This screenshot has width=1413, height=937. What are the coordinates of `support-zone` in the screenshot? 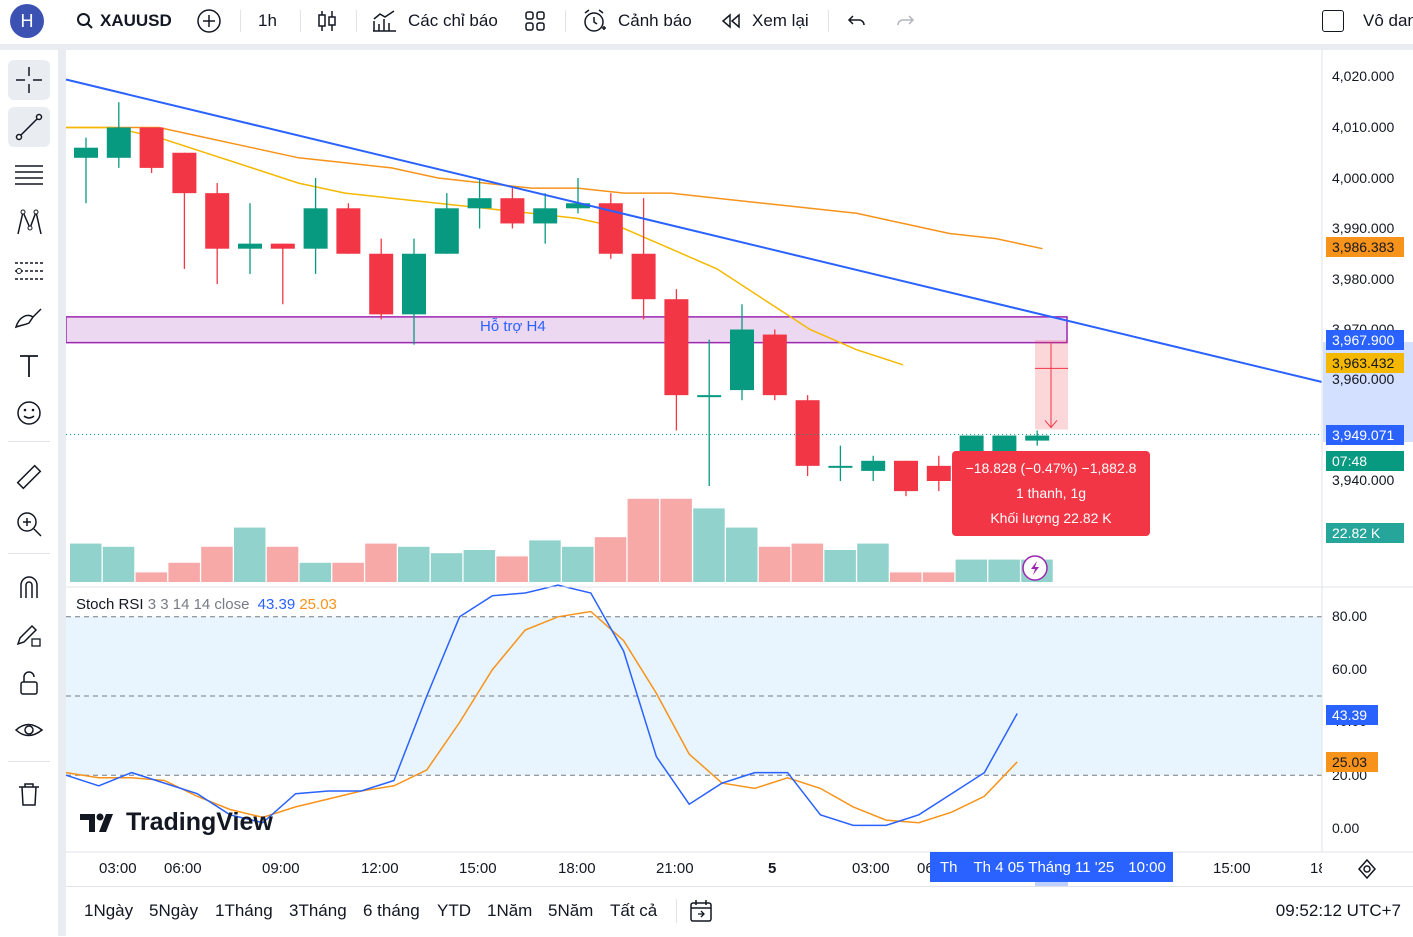 It's located at (567, 330).